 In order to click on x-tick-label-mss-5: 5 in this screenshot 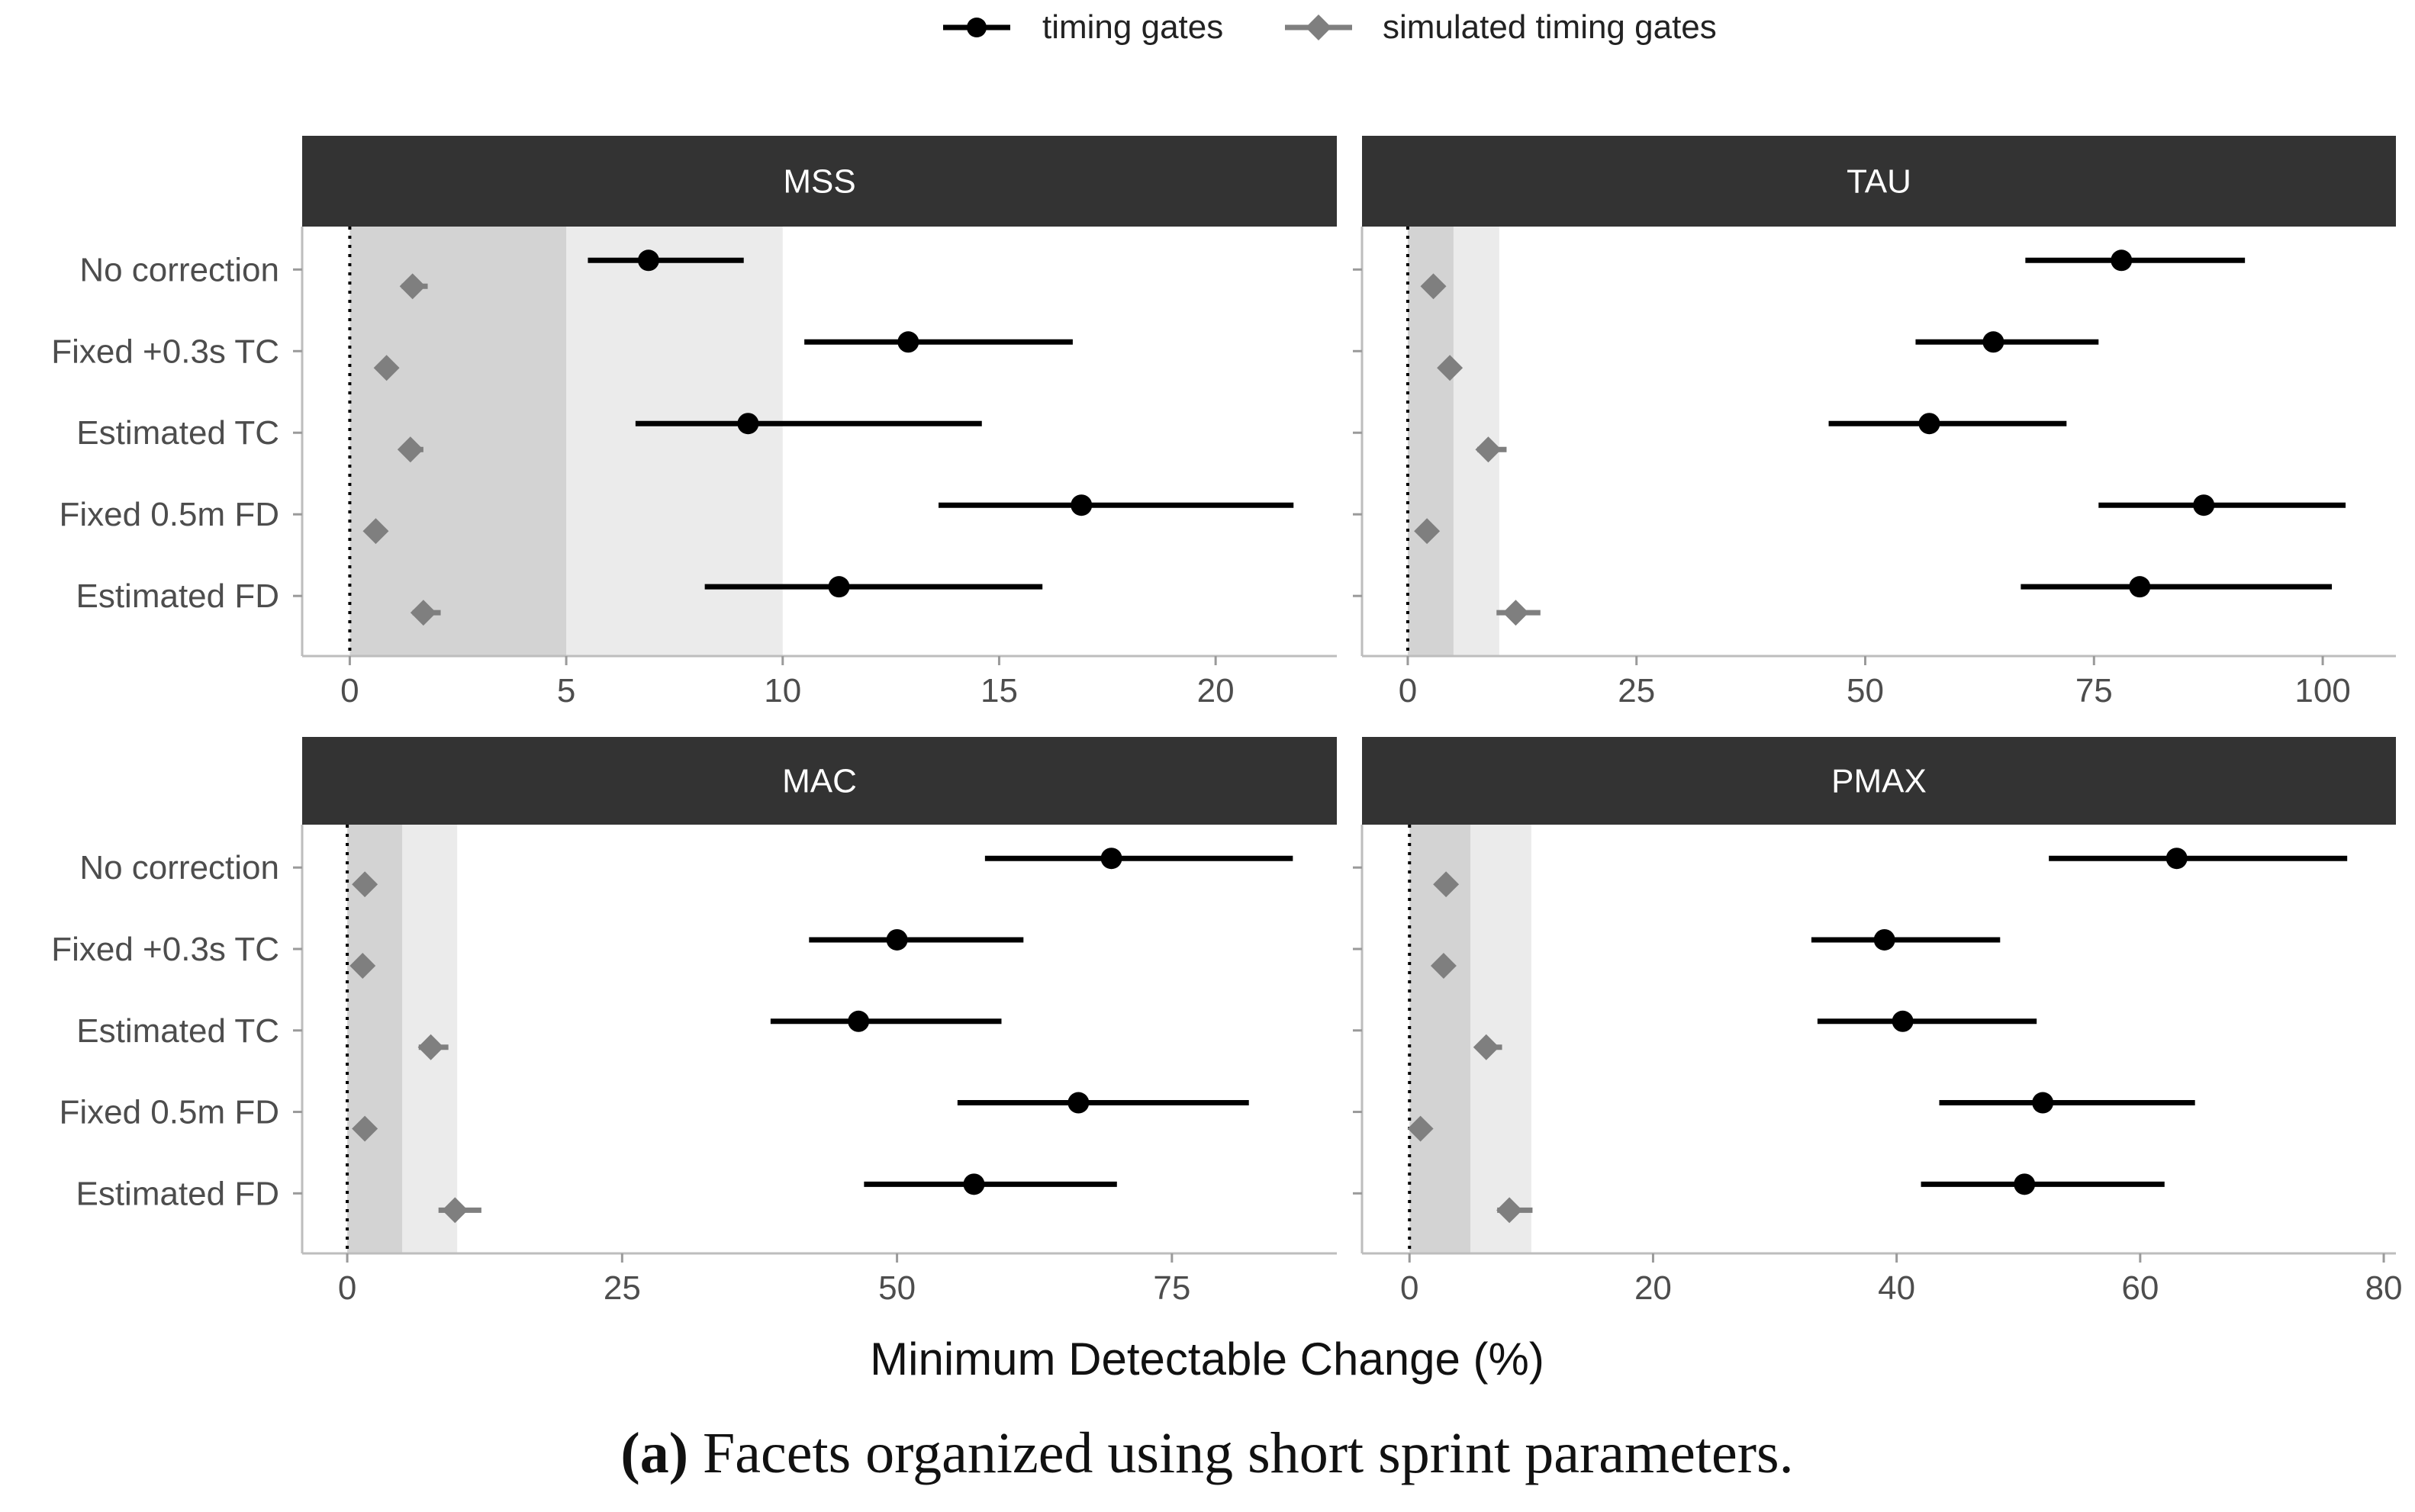, I will do `click(566, 690)`.